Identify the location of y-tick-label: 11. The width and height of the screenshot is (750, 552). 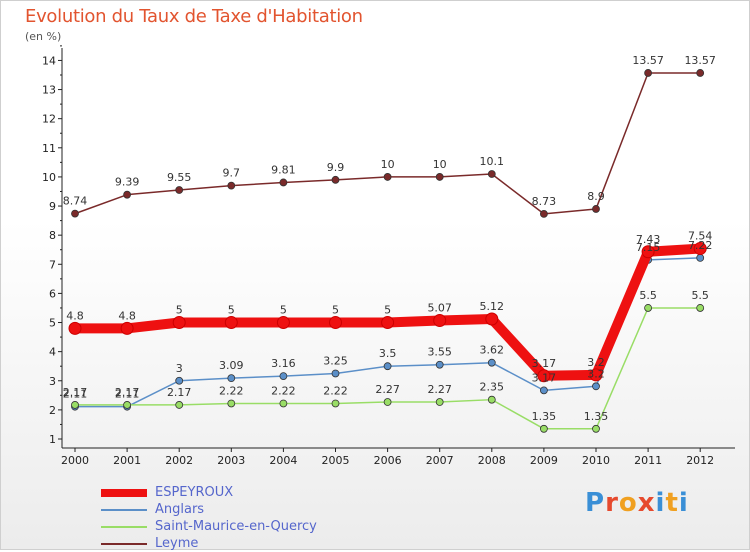
(49, 148).